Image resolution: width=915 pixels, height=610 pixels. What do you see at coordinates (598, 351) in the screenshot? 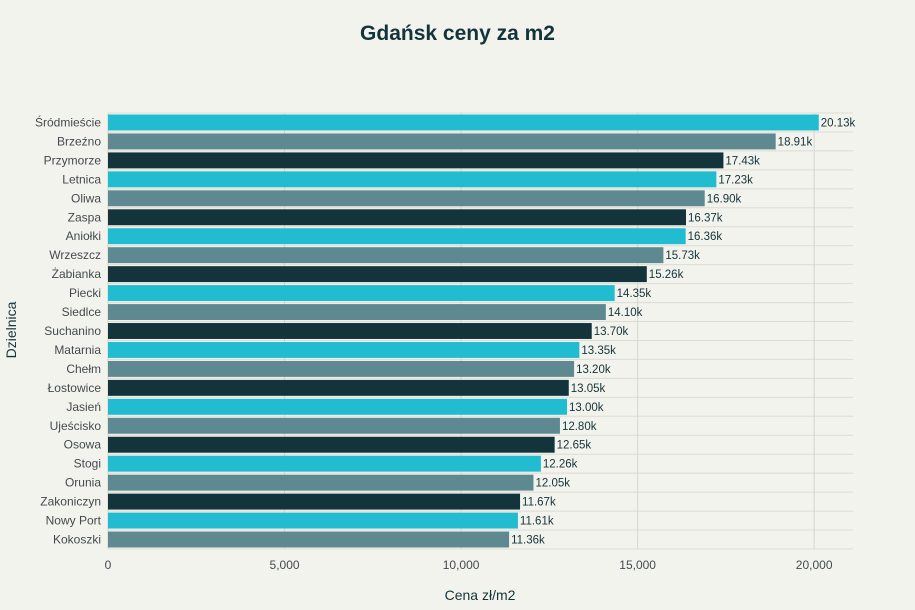
I see `data-label: 13.35k` at bounding box center [598, 351].